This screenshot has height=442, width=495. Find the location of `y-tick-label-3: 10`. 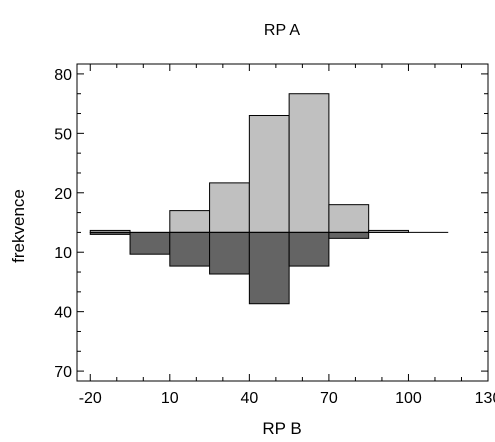

y-tick-label-3: 10 is located at coordinates (63, 253).